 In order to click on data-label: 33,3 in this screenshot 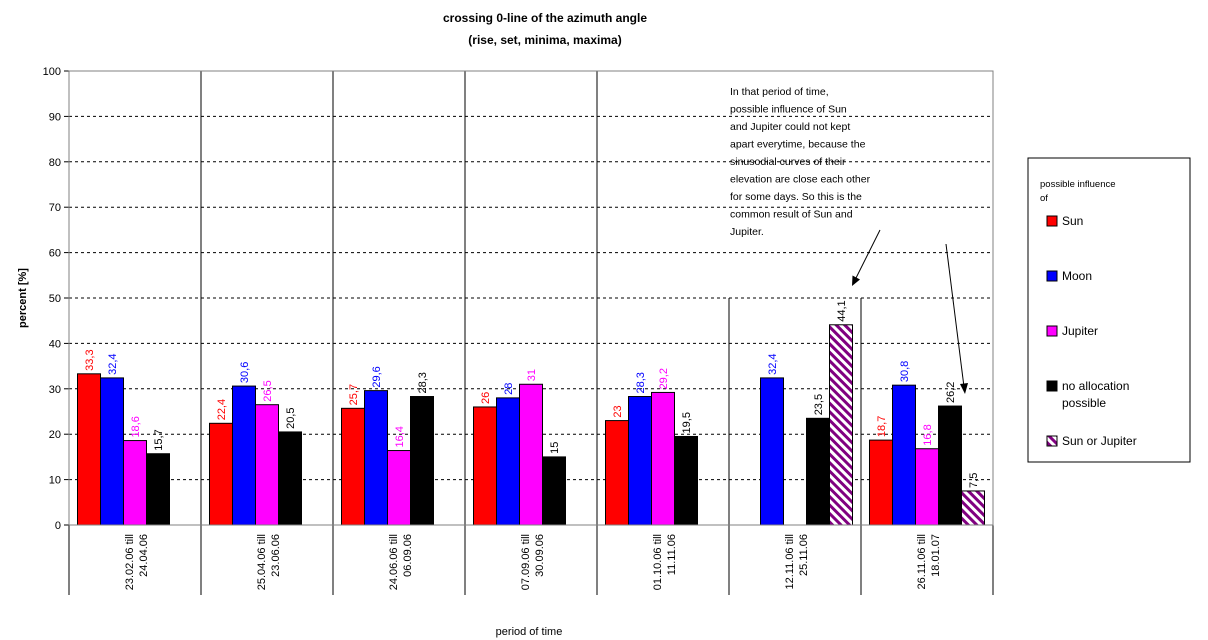, I will do `click(90, 359)`.